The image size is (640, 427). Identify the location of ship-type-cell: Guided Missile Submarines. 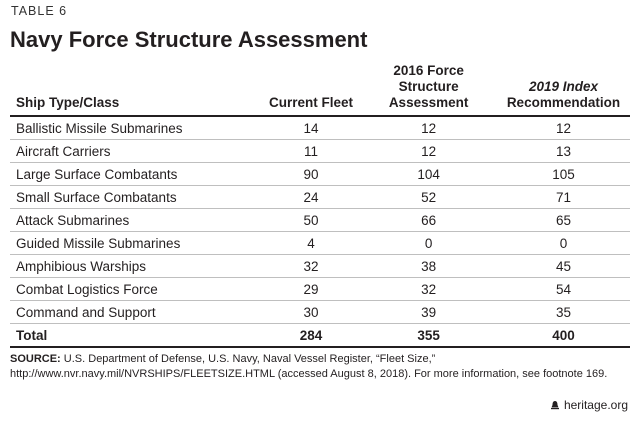
(109, 243).